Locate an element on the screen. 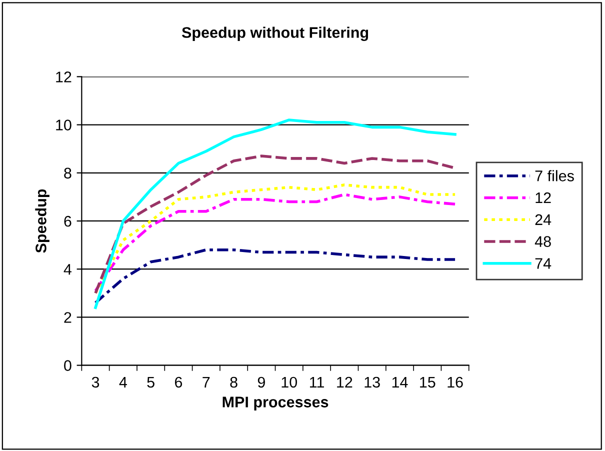 This screenshot has height=451, width=605. x-axis-title: MPI processes is located at coordinates (275, 403).